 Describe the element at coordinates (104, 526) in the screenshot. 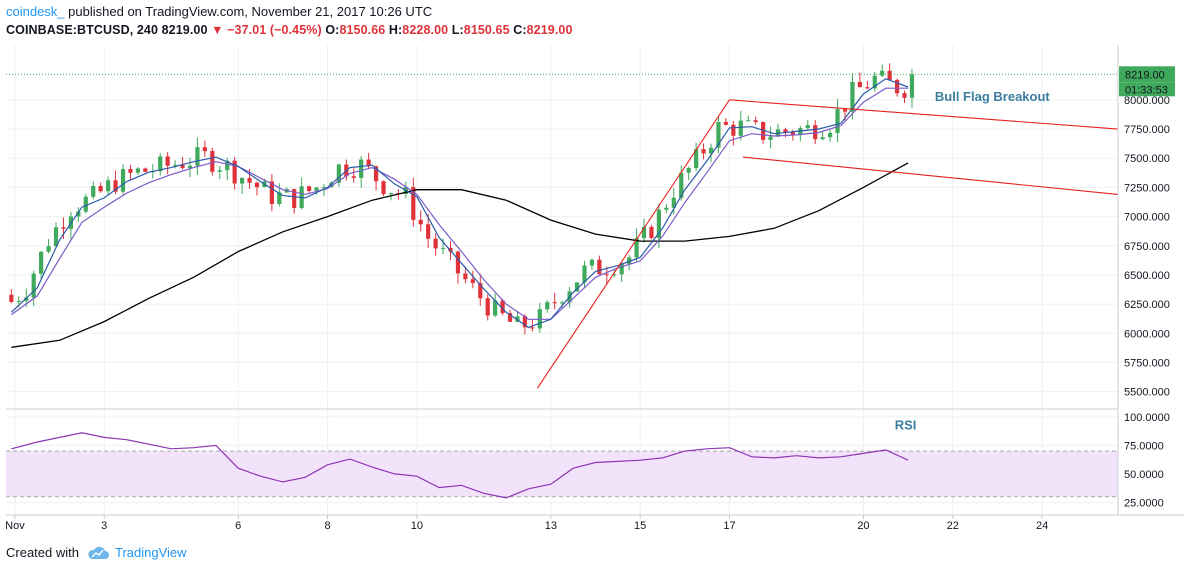

I see `x-tick-label: 3` at that location.